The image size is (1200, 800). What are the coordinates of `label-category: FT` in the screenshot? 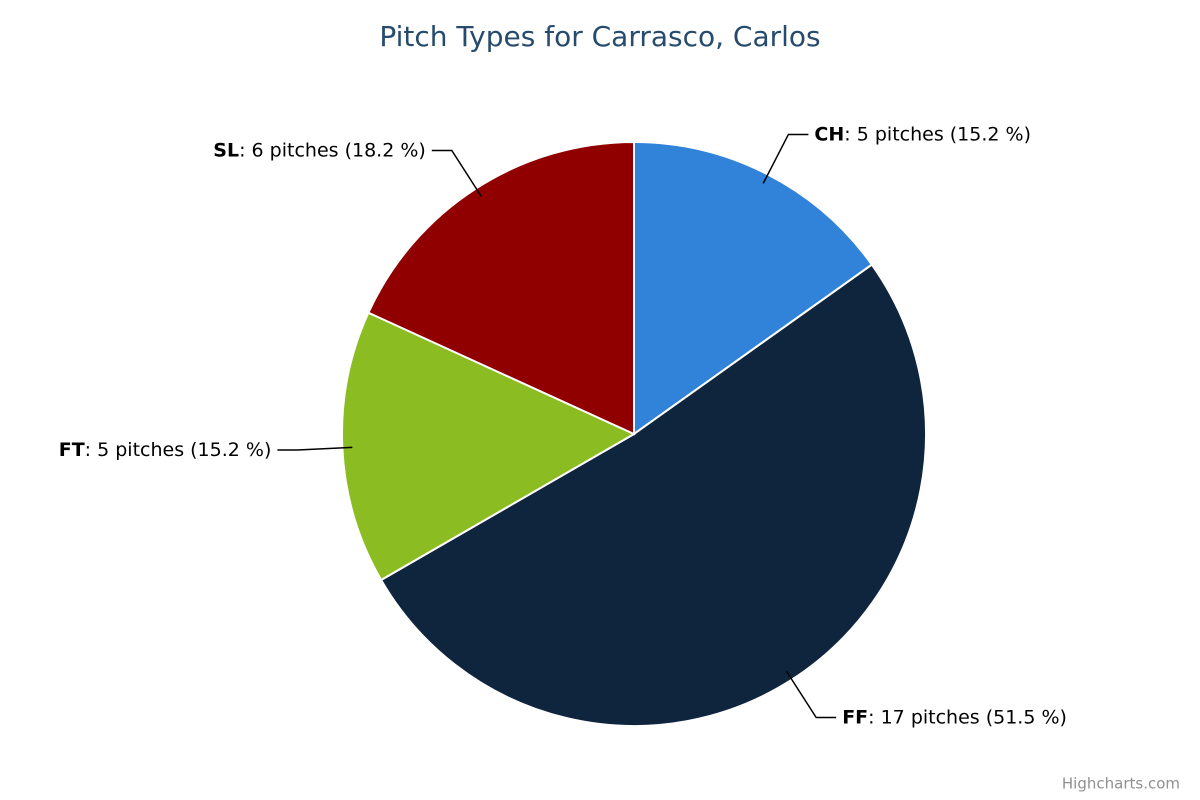 It's located at (72, 450).